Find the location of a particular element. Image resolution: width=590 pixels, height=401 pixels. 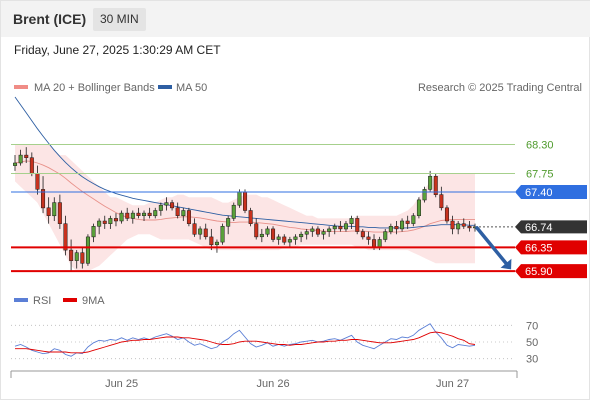

timeframe-button: 30 MIN is located at coordinates (119, 19).